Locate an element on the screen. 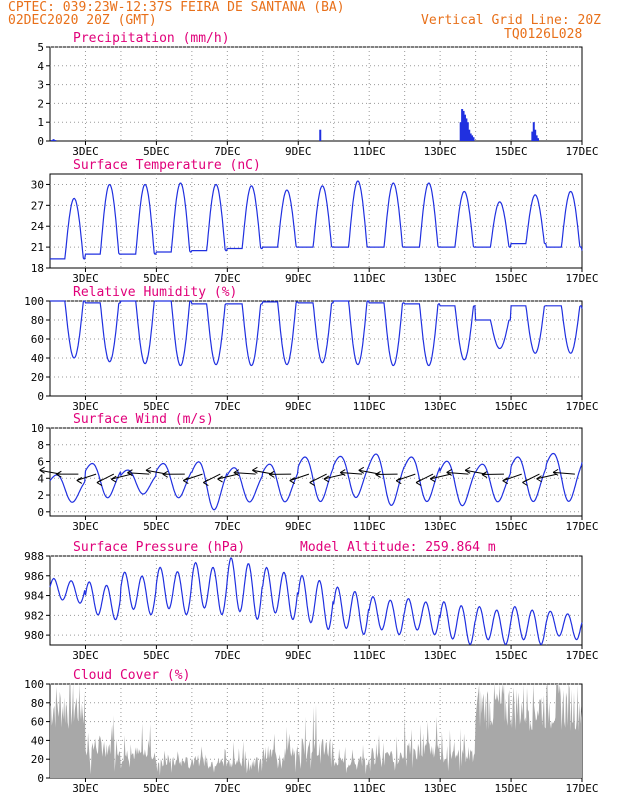 The image size is (618, 800). y-tick-label: 100 is located at coordinates (34, 301).